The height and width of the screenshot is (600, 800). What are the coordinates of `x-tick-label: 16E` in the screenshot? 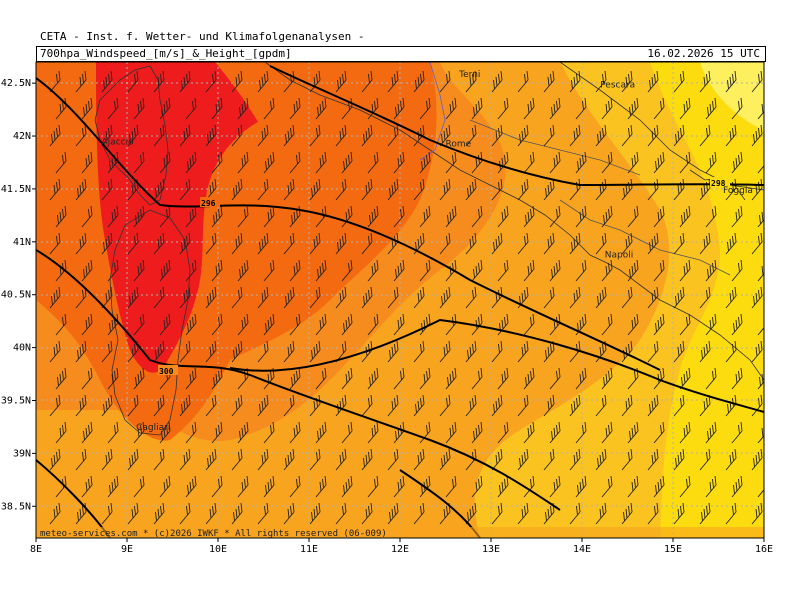 It's located at (764, 549).